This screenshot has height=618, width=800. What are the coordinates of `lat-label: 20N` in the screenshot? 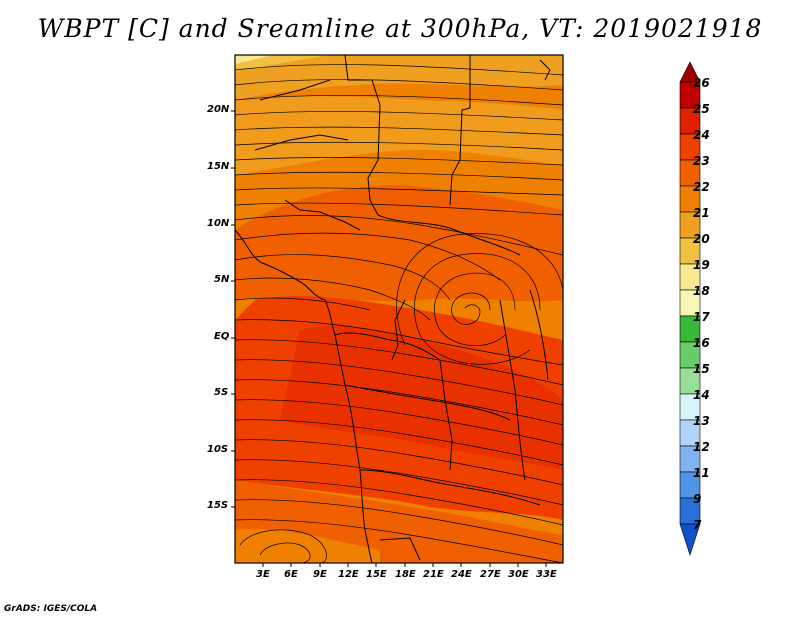 It's located at (218, 109).